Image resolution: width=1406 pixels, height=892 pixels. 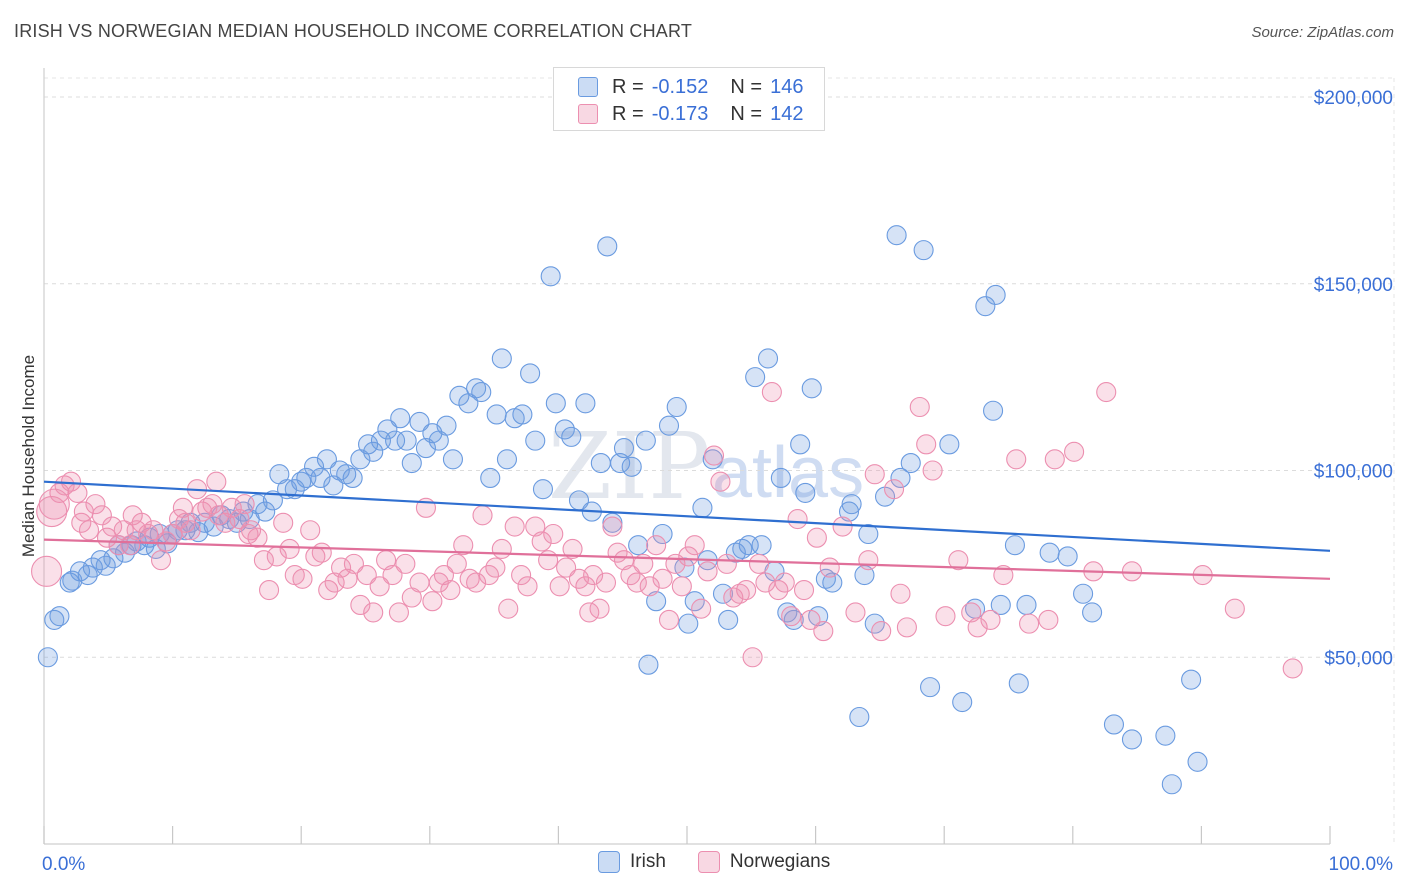 I want to click on r-label: R =, so click(x=628, y=86).